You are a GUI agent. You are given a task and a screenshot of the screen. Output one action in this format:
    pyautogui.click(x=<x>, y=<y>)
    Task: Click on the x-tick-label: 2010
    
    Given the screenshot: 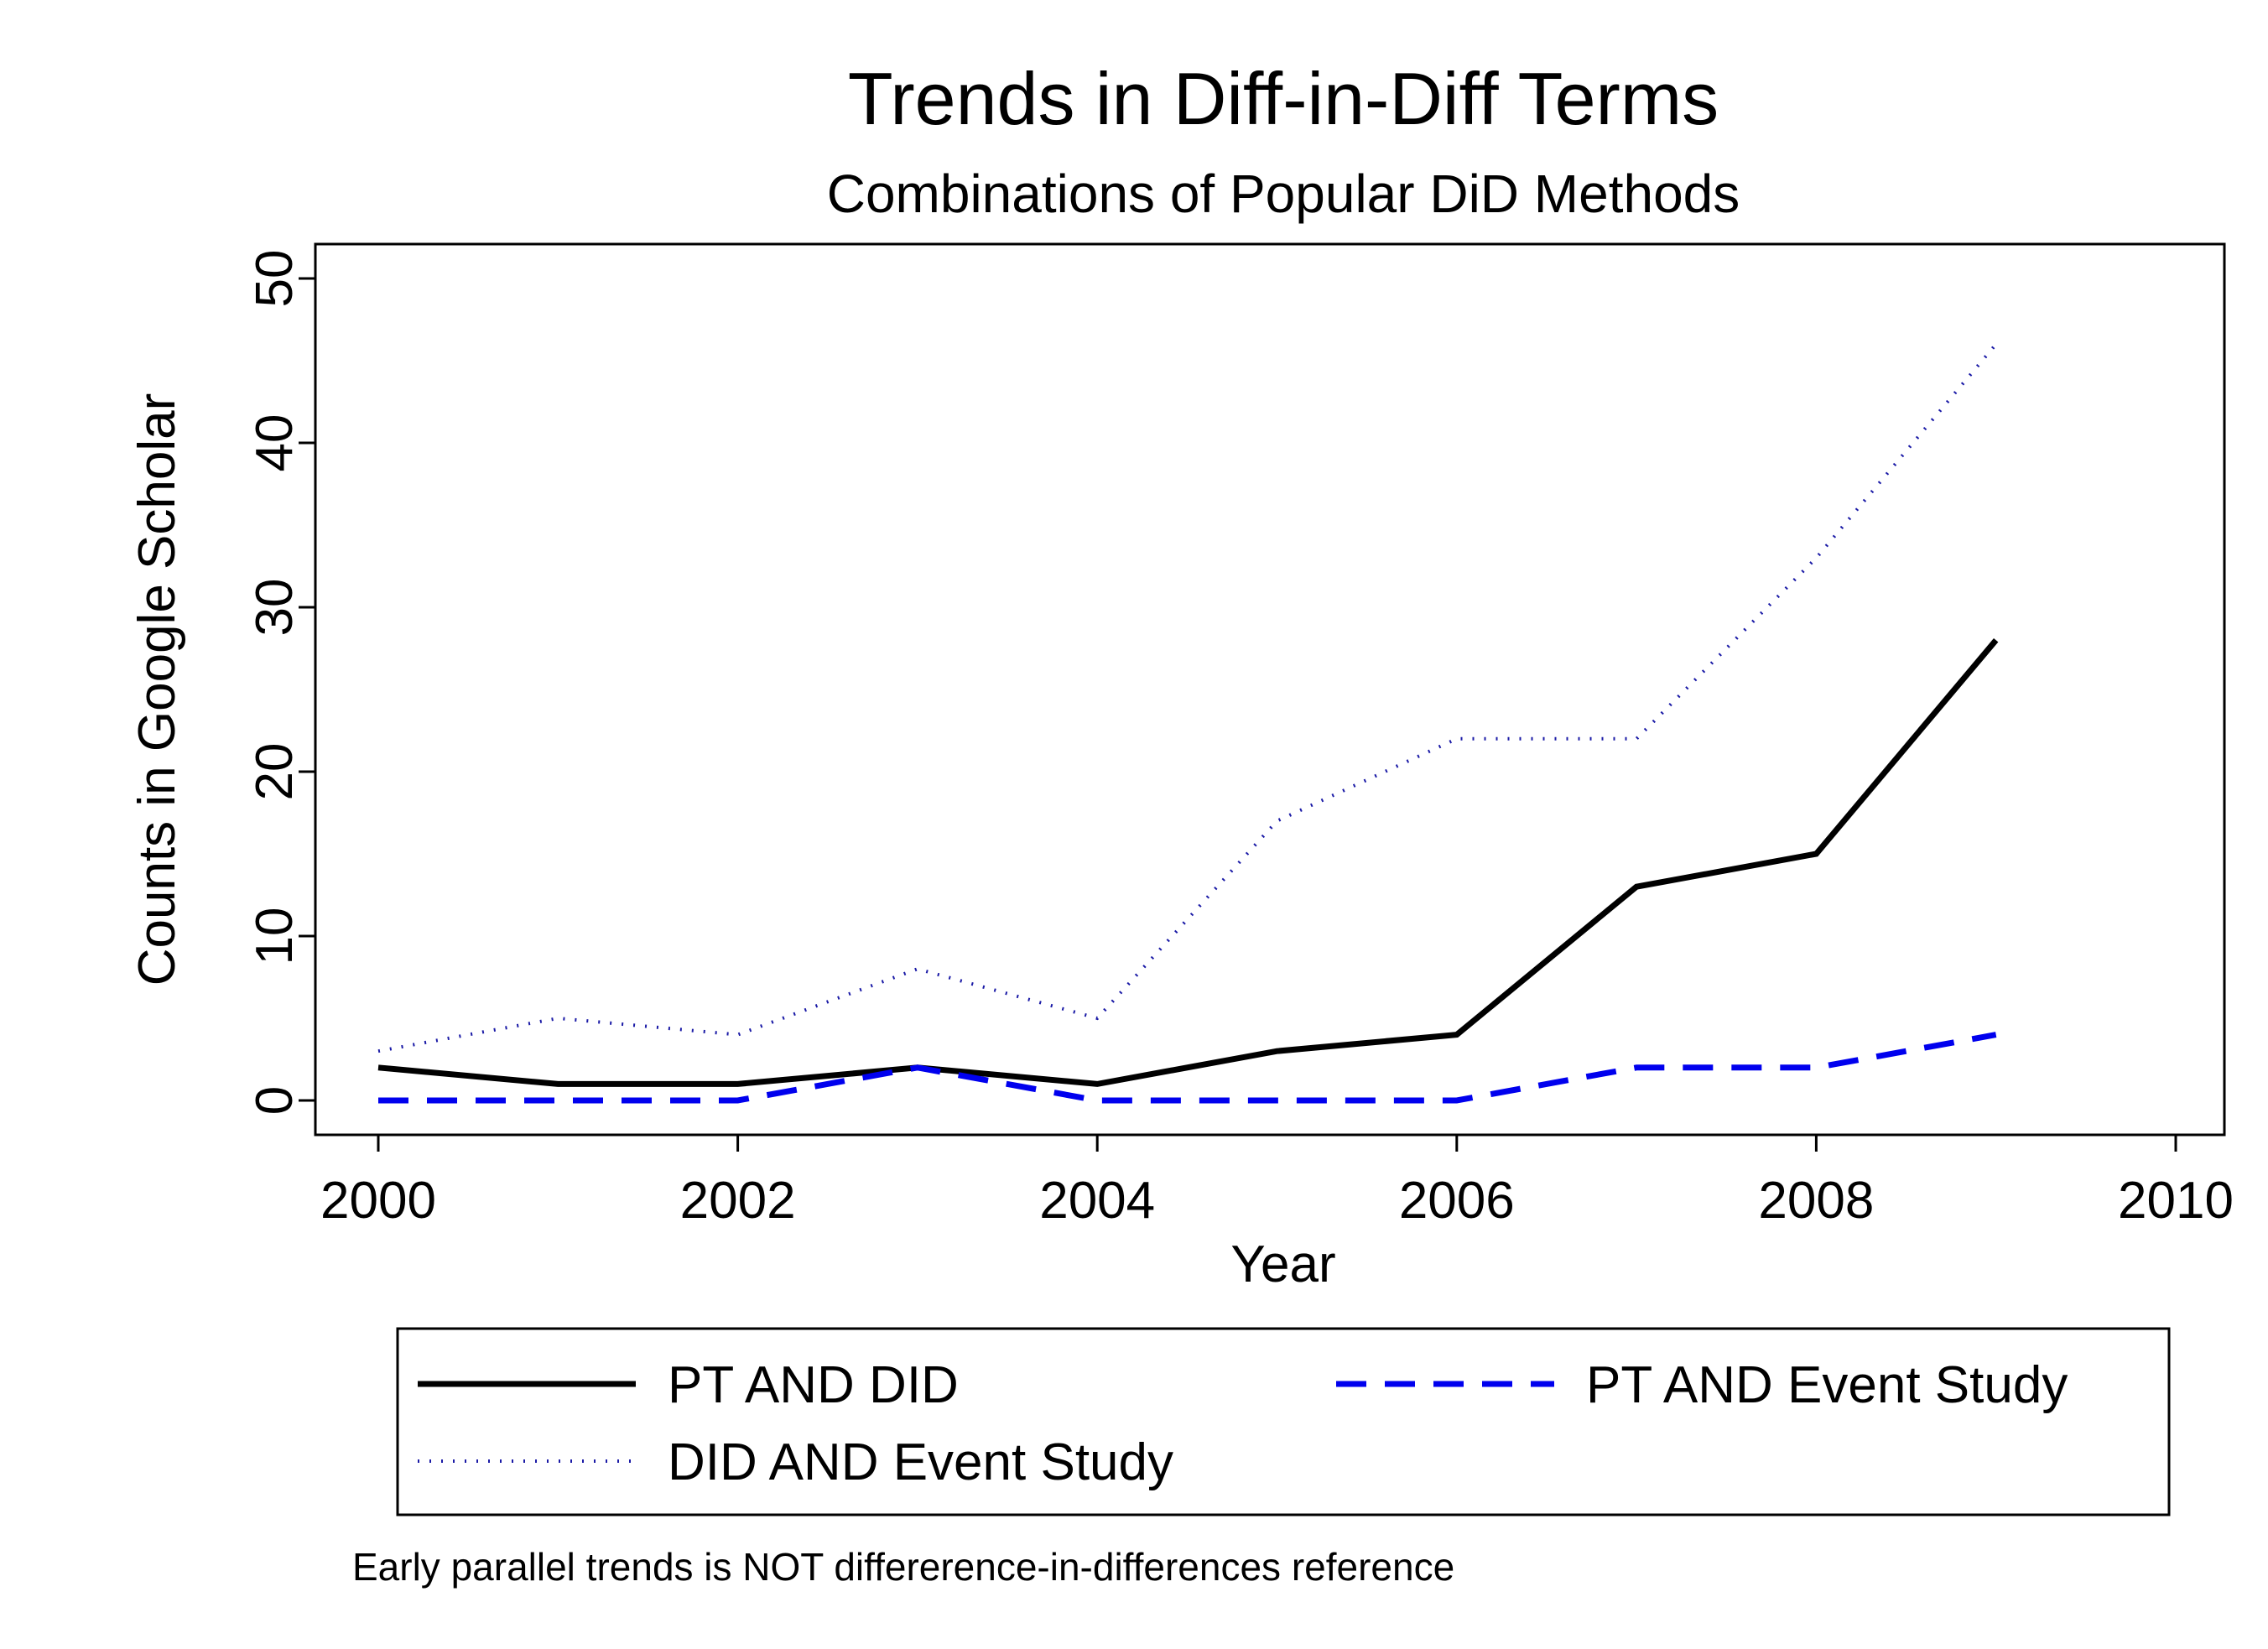 What is the action you would take?
    pyautogui.click(x=2176, y=1201)
    